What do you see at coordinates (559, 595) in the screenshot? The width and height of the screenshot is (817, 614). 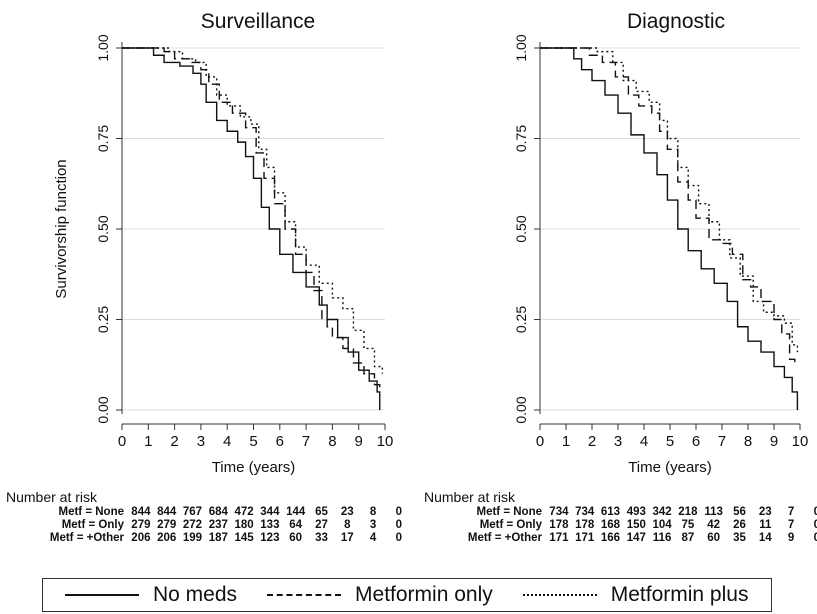 I see `legend-swatch-dotted` at bounding box center [559, 595].